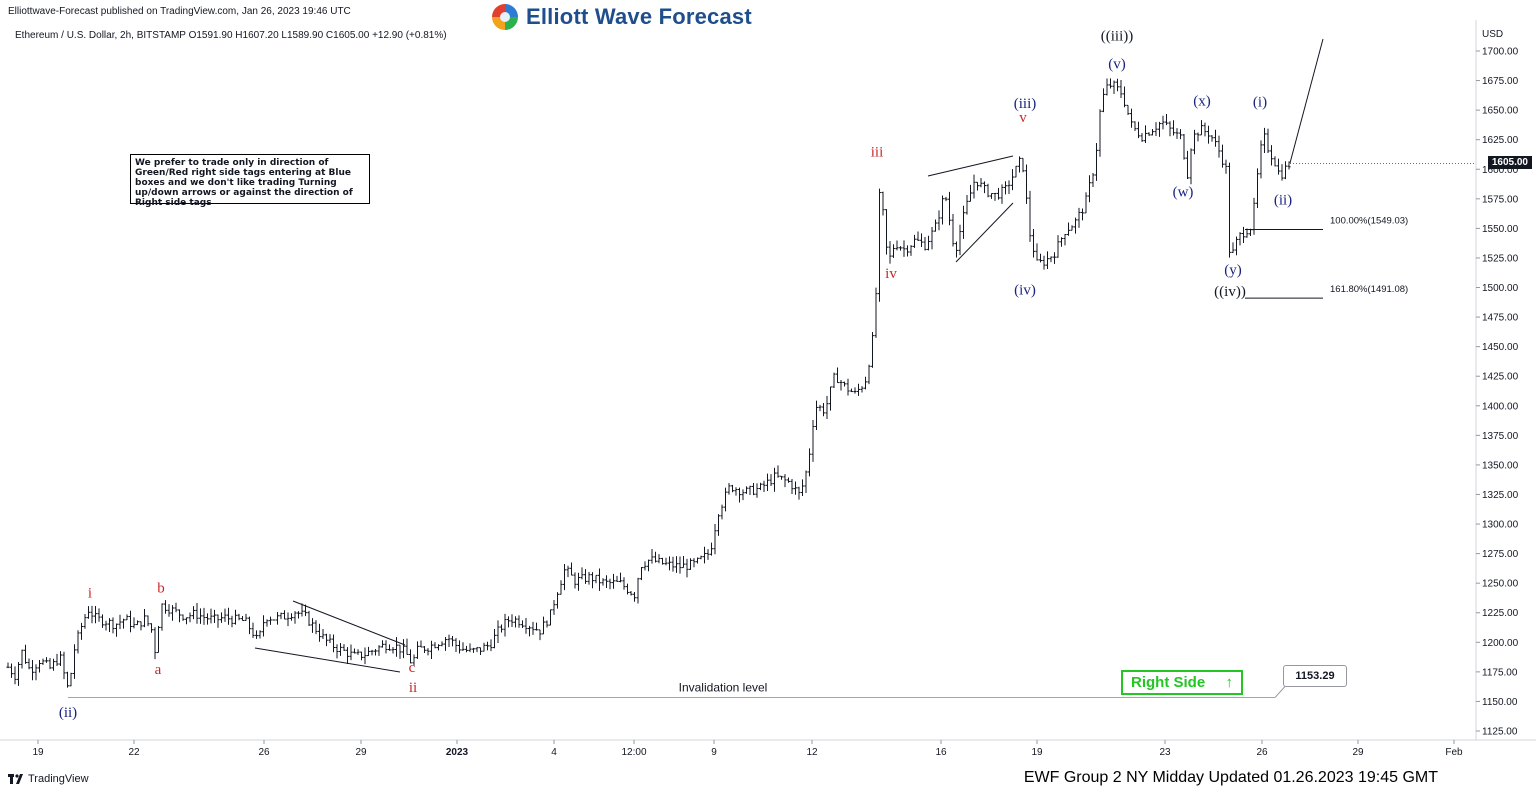 The image size is (1536, 793). I want to click on y-tick-label: 1575.00, so click(1500, 199).